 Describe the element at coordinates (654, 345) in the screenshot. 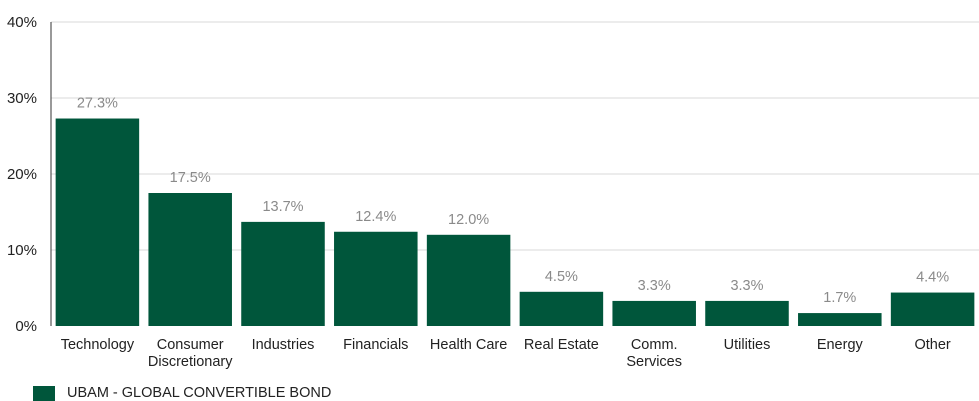

I see `category-label-line: Comm.` at that location.